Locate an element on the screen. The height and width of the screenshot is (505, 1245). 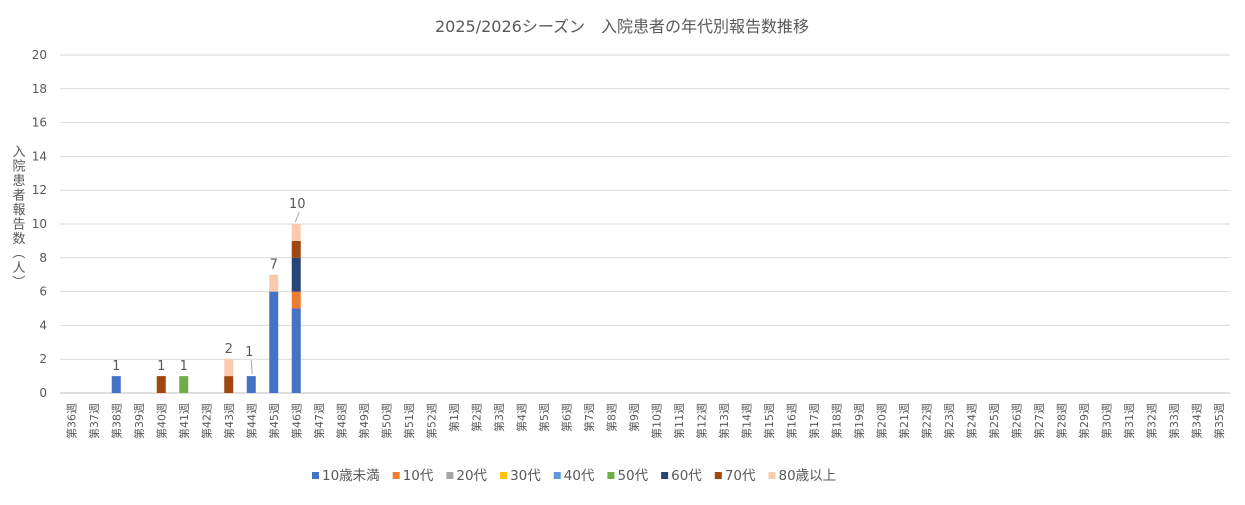
y-tick-label: 2 is located at coordinates (43, 359).